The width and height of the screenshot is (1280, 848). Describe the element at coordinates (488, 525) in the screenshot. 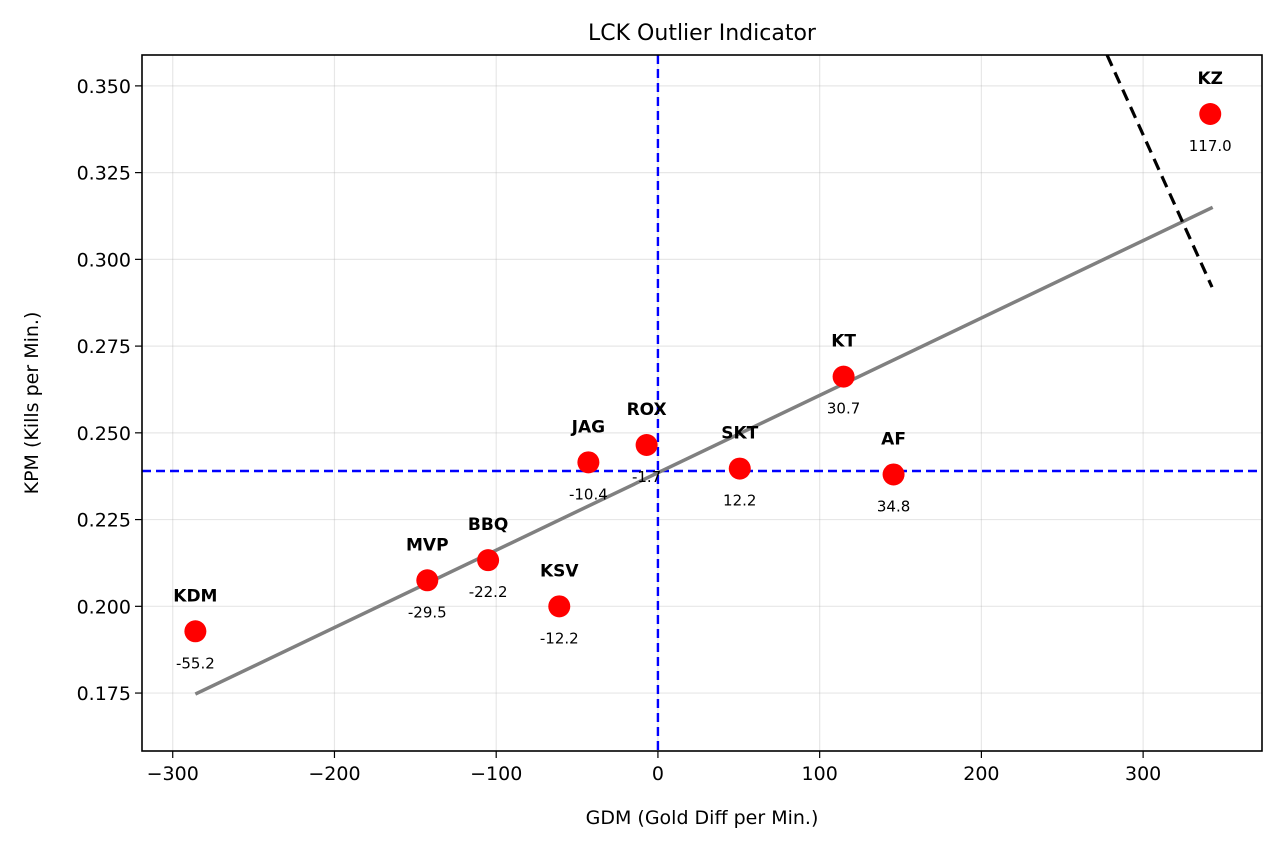

I see `team-label: BBQ` at that location.